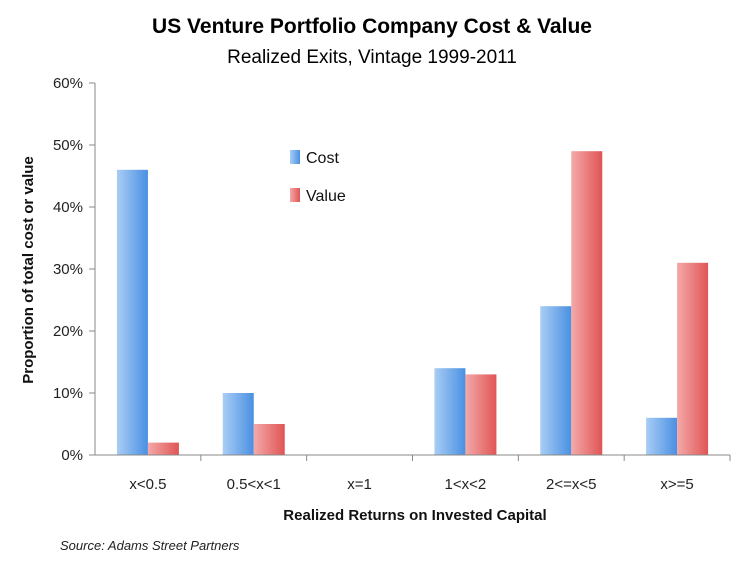  What do you see at coordinates (676, 484) in the screenshot?
I see `x-tick-label: x>=5` at bounding box center [676, 484].